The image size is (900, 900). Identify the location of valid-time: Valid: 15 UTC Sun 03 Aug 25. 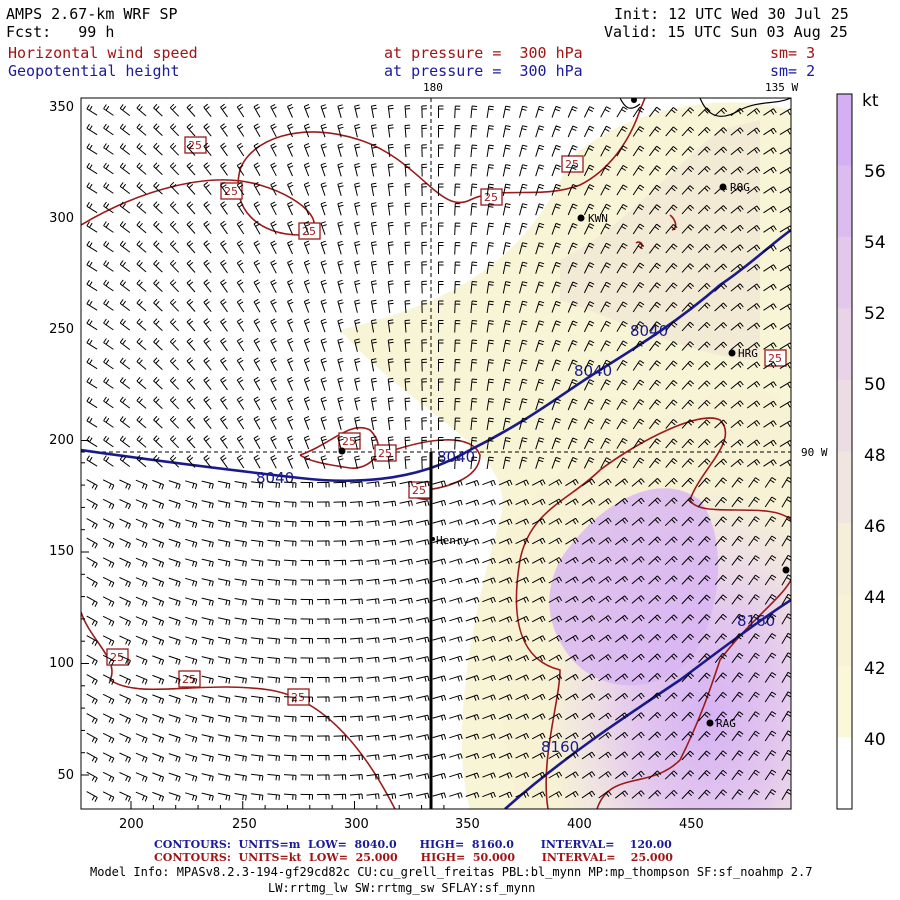
(726, 32).